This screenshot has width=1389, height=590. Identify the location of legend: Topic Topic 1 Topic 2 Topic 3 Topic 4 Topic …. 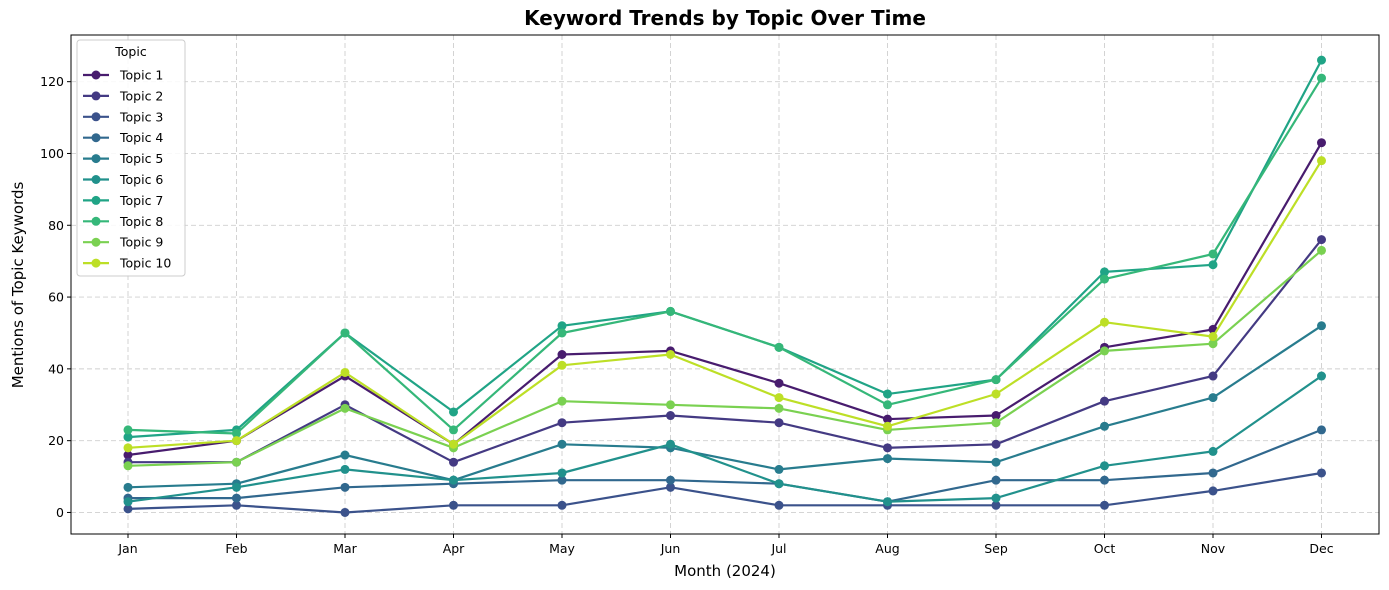
(131, 158).